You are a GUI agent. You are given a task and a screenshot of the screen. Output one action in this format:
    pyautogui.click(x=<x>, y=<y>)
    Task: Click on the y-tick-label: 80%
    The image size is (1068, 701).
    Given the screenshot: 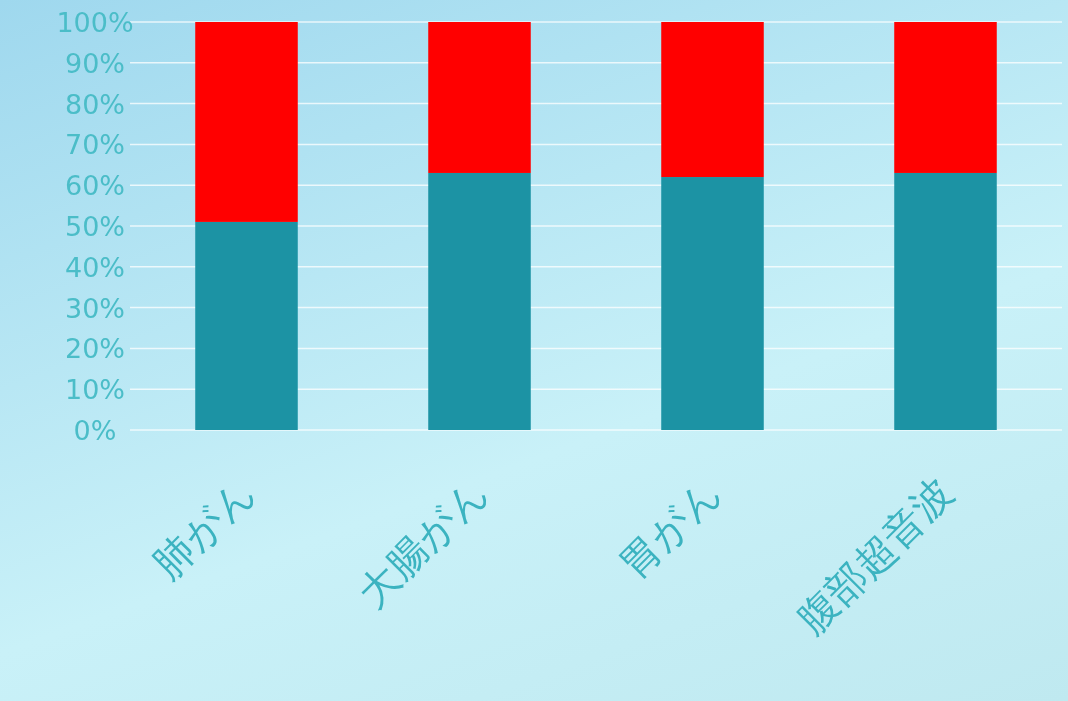 What is the action you would take?
    pyautogui.click(x=95, y=104)
    